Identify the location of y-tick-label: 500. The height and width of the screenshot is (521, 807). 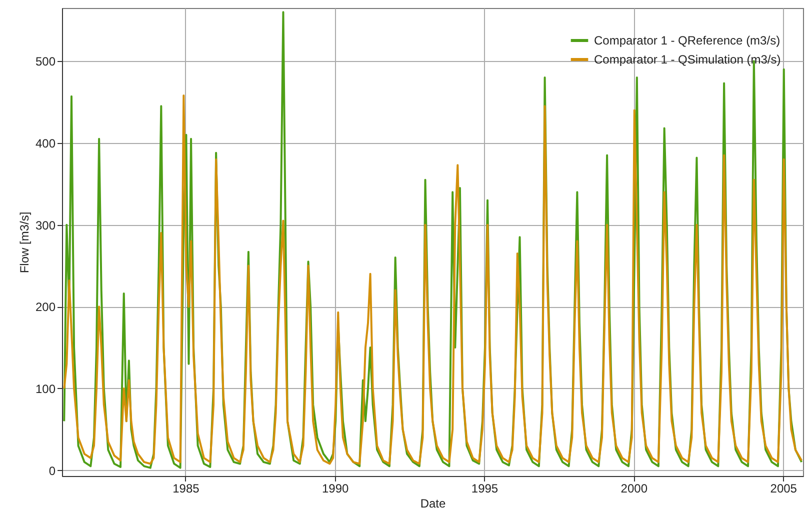
(45, 61).